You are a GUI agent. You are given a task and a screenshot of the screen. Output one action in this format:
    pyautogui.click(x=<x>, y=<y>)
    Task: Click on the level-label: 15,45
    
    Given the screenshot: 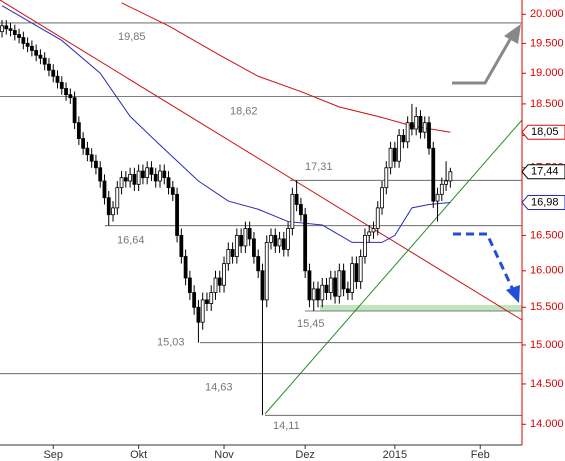 What is the action you would take?
    pyautogui.click(x=311, y=324)
    